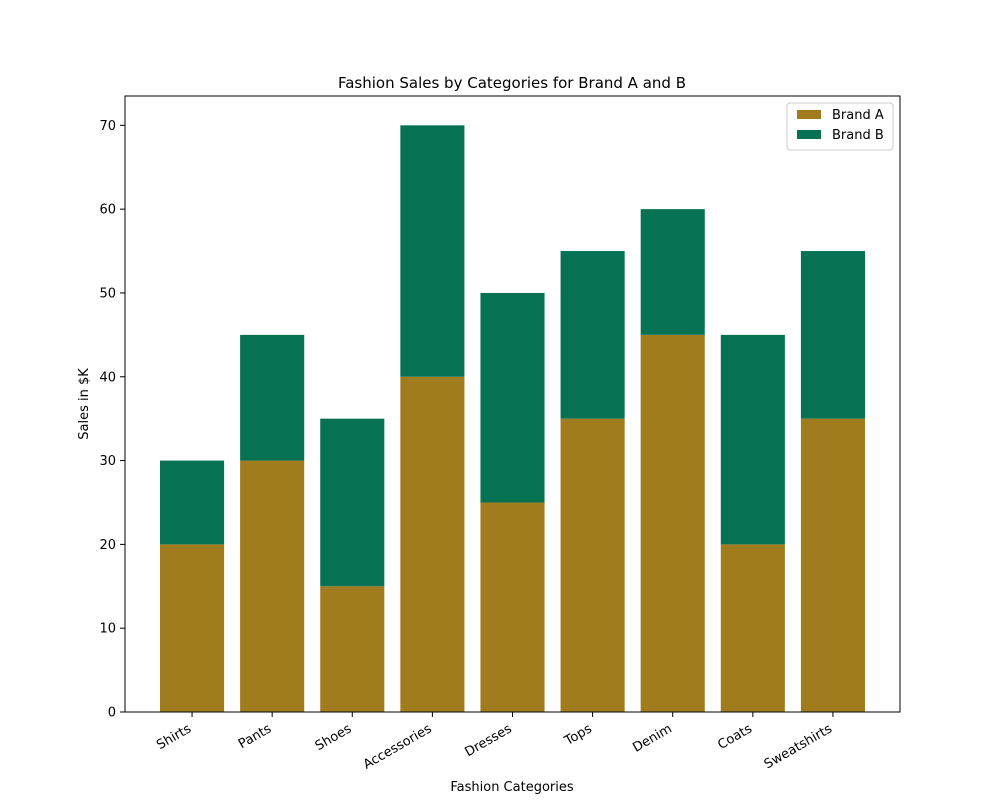  I want to click on y-axis-label: Sales in $K, so click(84, 404).